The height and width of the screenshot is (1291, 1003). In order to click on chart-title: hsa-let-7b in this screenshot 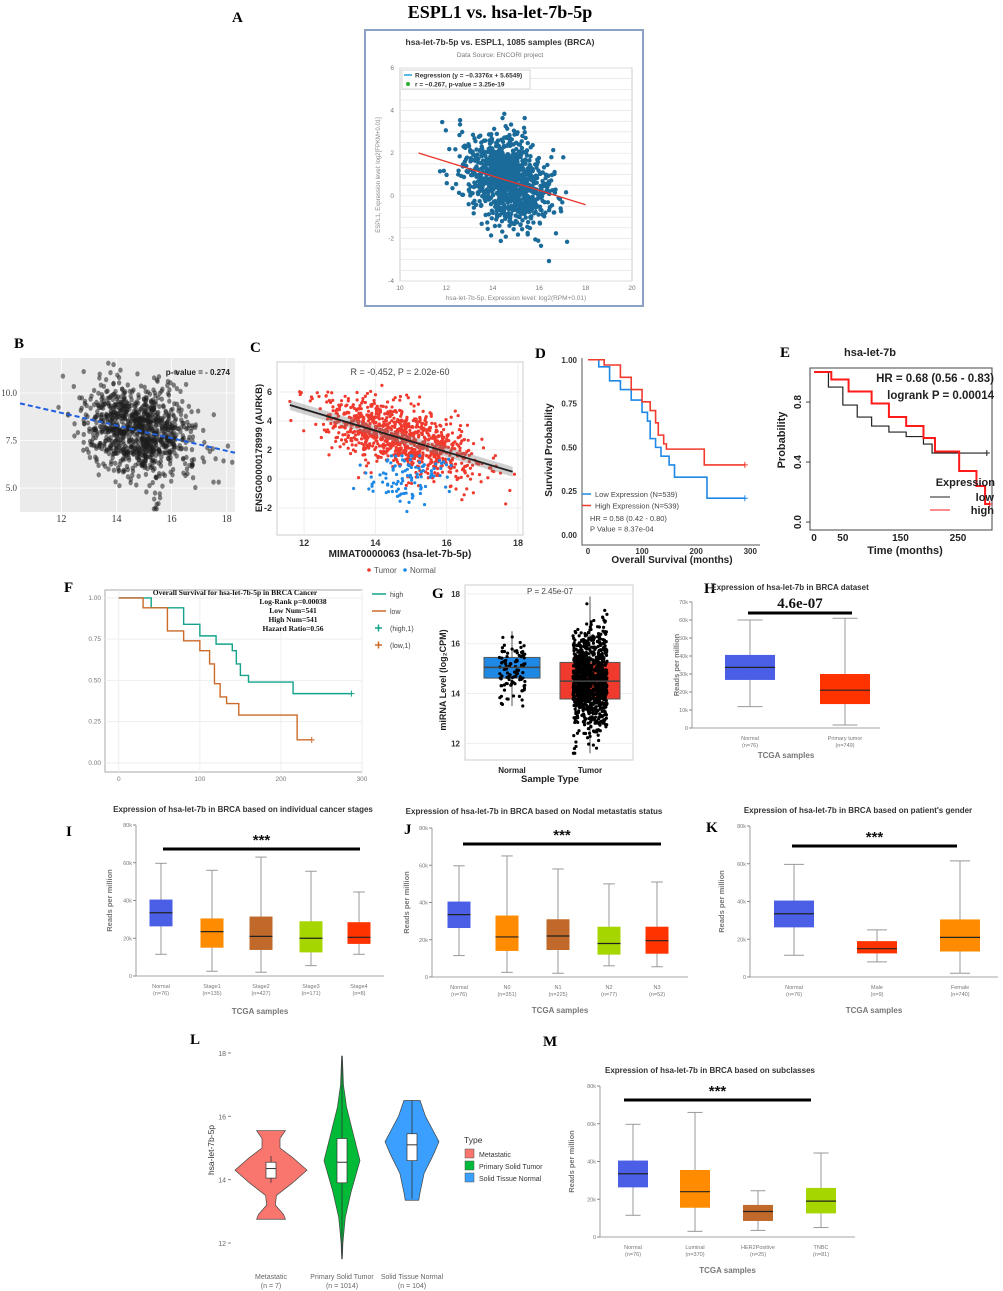, I will do `click(870, 353)`.